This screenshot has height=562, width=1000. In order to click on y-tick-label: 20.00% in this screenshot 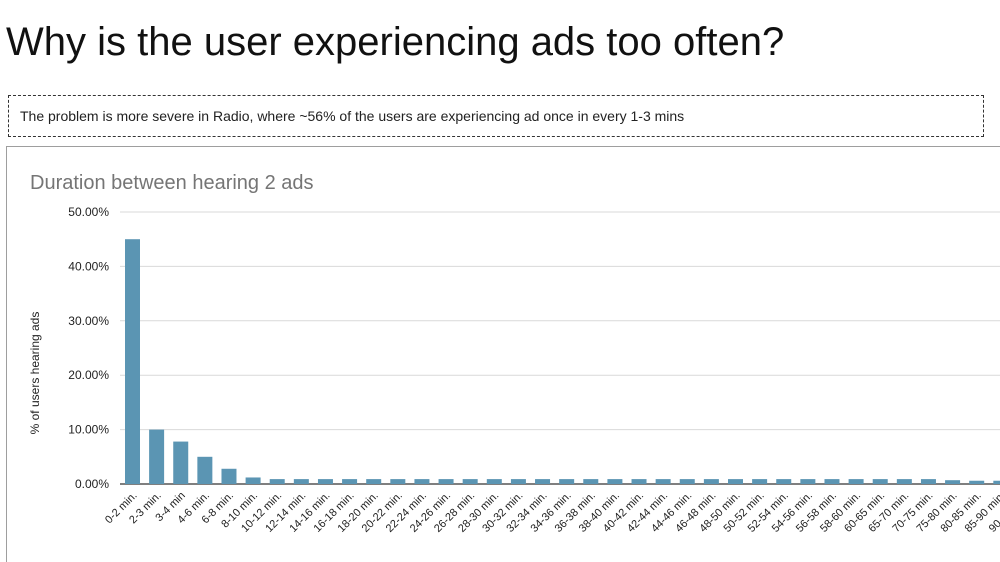, I will do `click(88, 375)`.